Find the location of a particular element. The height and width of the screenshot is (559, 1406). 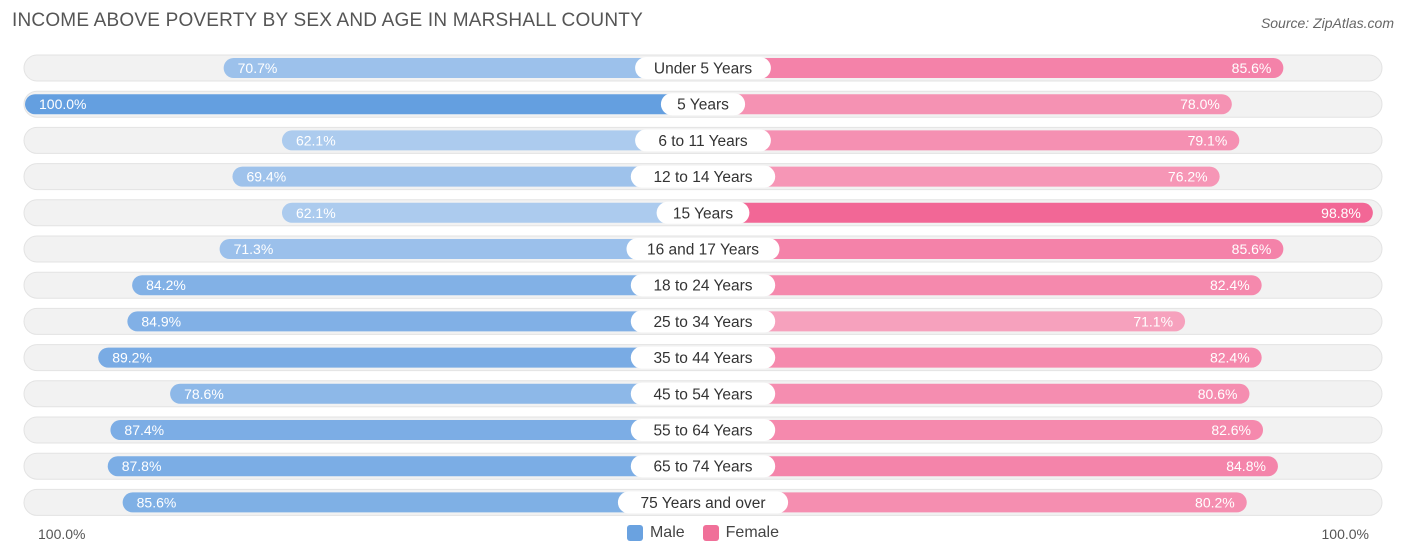

category-label: 6 to 11 Years is located at coordinates (703, 141).